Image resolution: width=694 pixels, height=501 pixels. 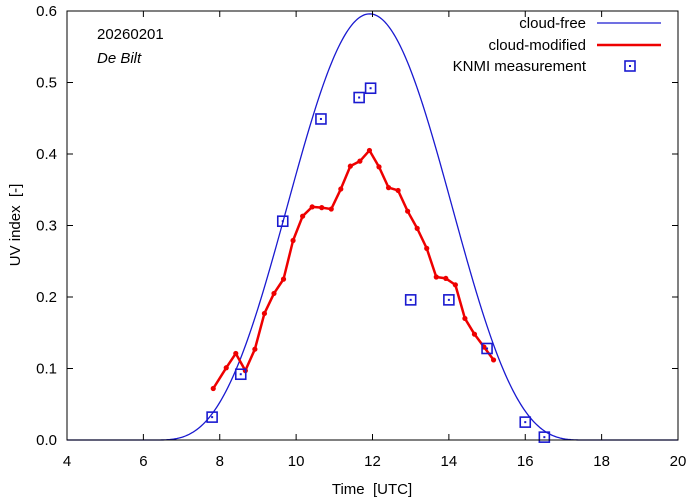 What do you see at coordinates (525, 461) in the screenshot?
I see `x-tick-label: 16` at bounding box center [525, 461].